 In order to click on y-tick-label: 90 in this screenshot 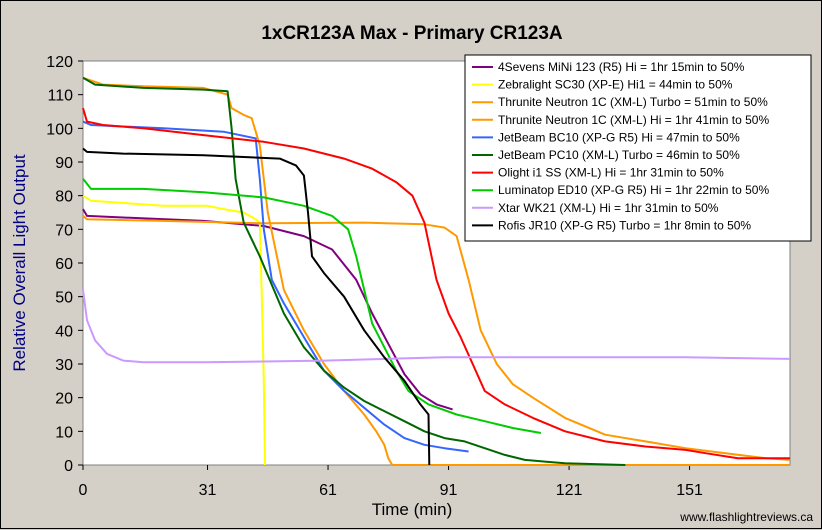, I will do `click(64, 163)`.